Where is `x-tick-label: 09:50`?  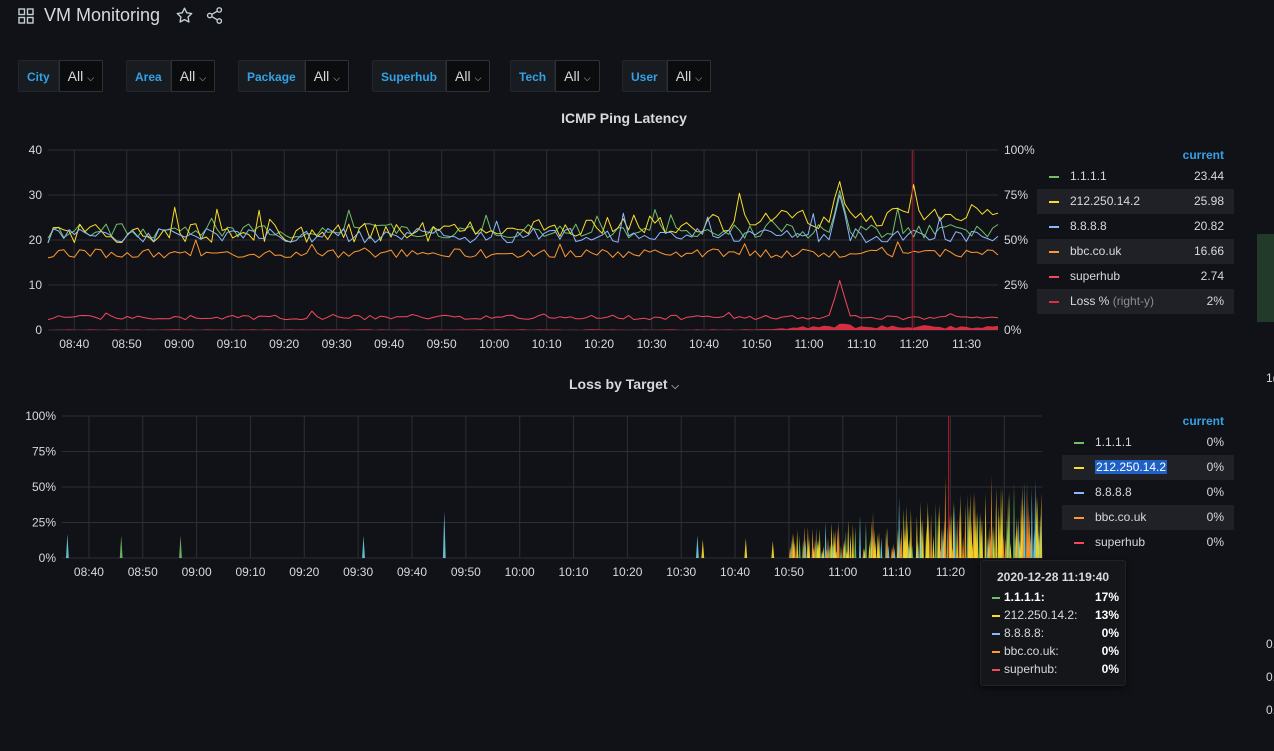
x-tick-label: 09:50 is located at coordinates (442, 344).